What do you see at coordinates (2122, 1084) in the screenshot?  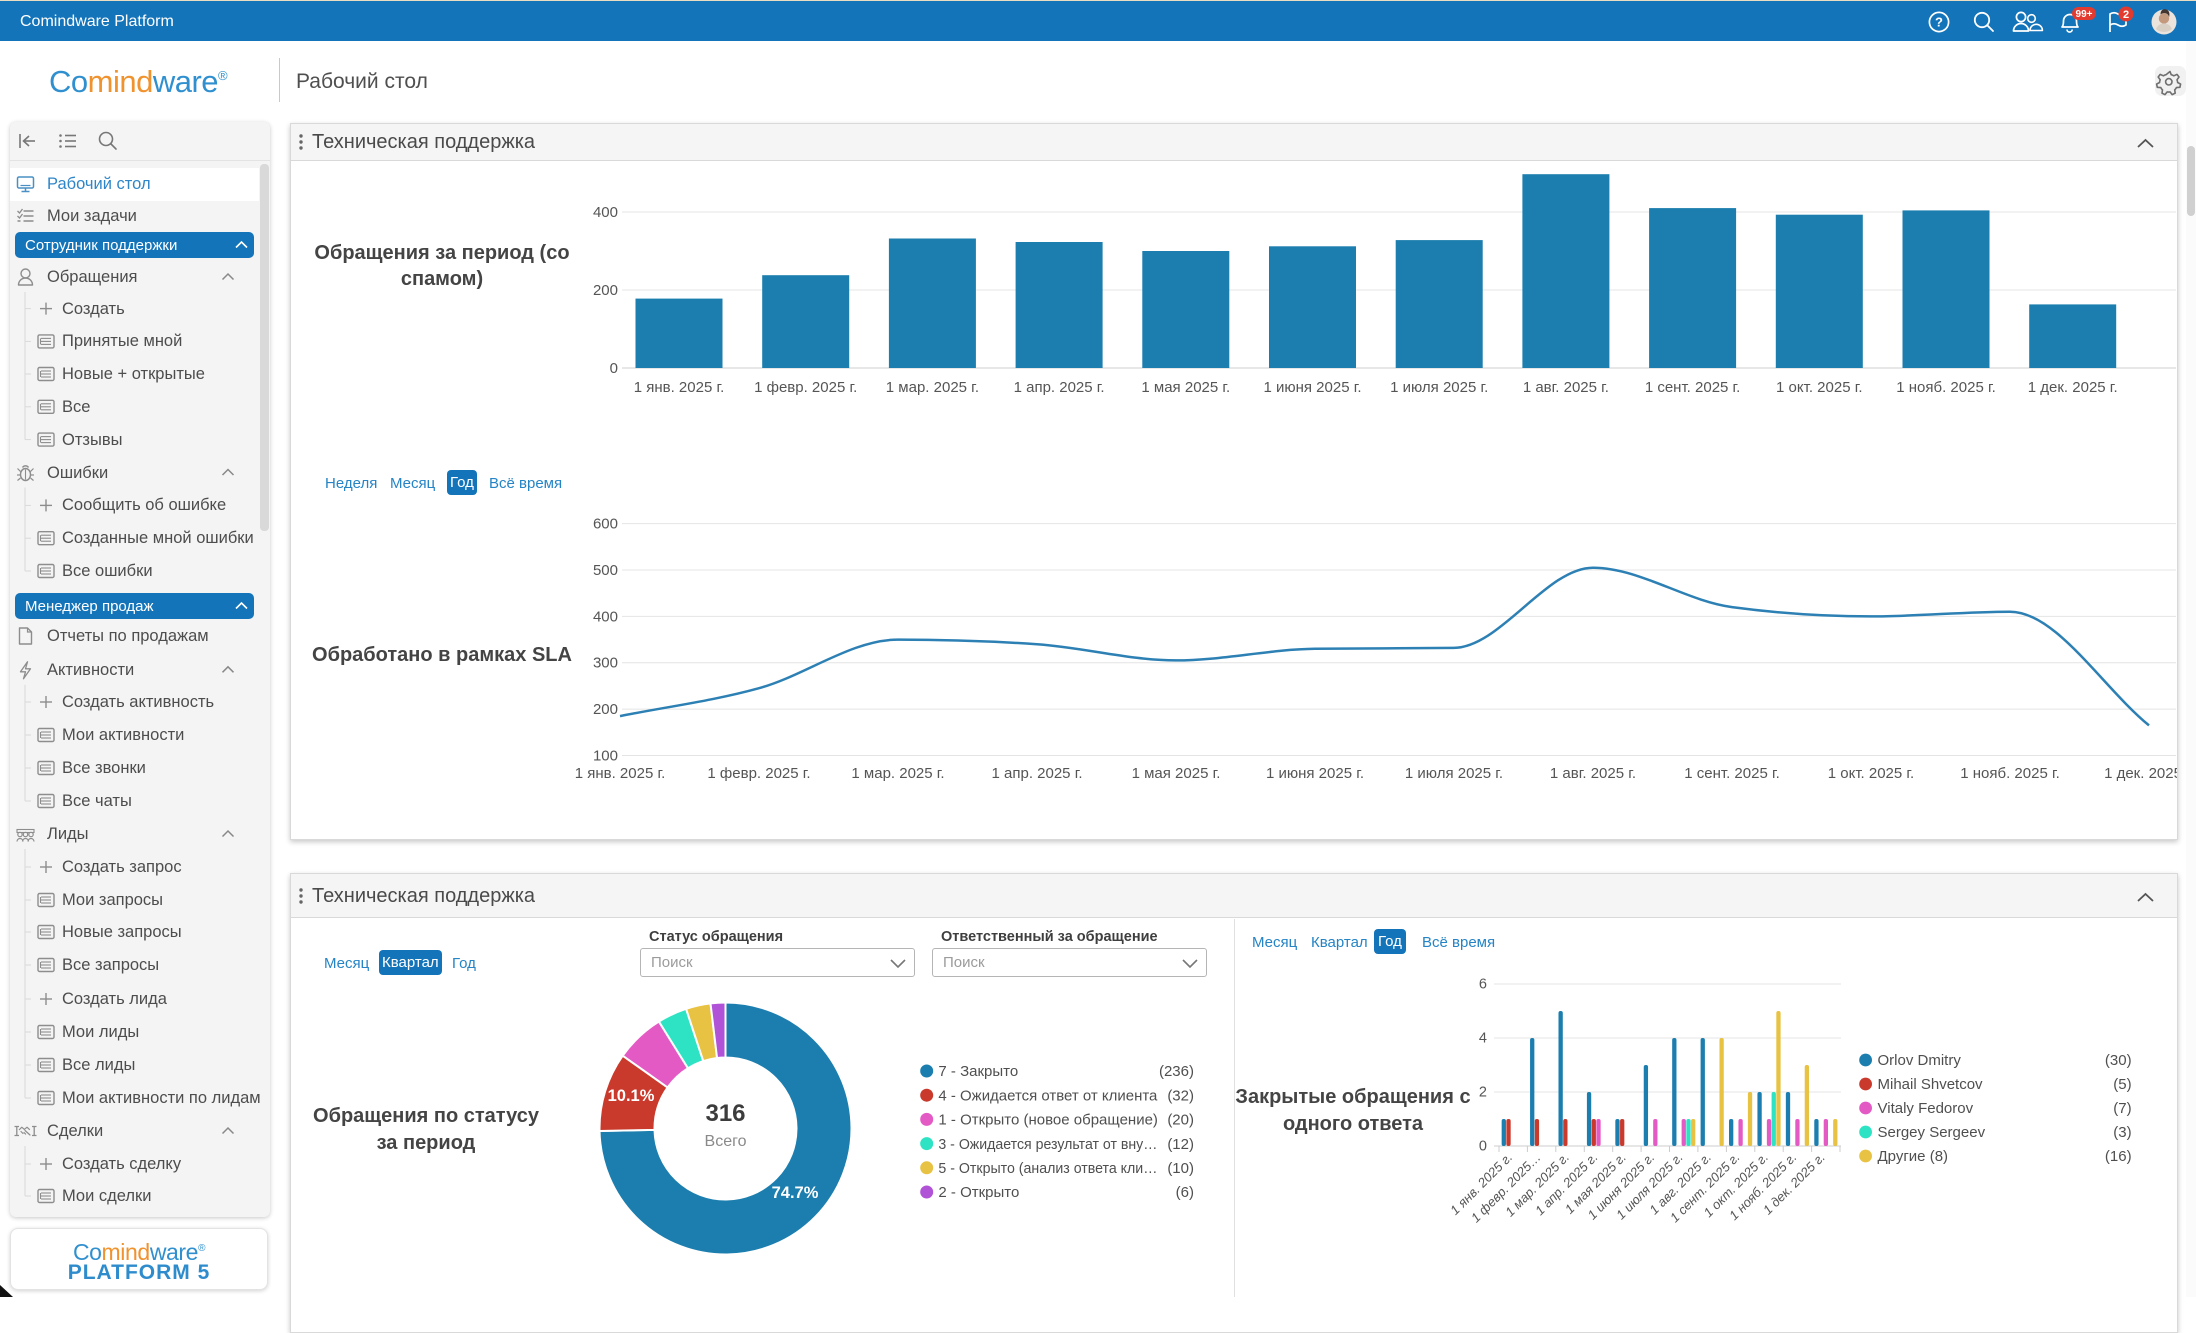 I see `svg-text: (5)` at bounding box center [2122, 1084].